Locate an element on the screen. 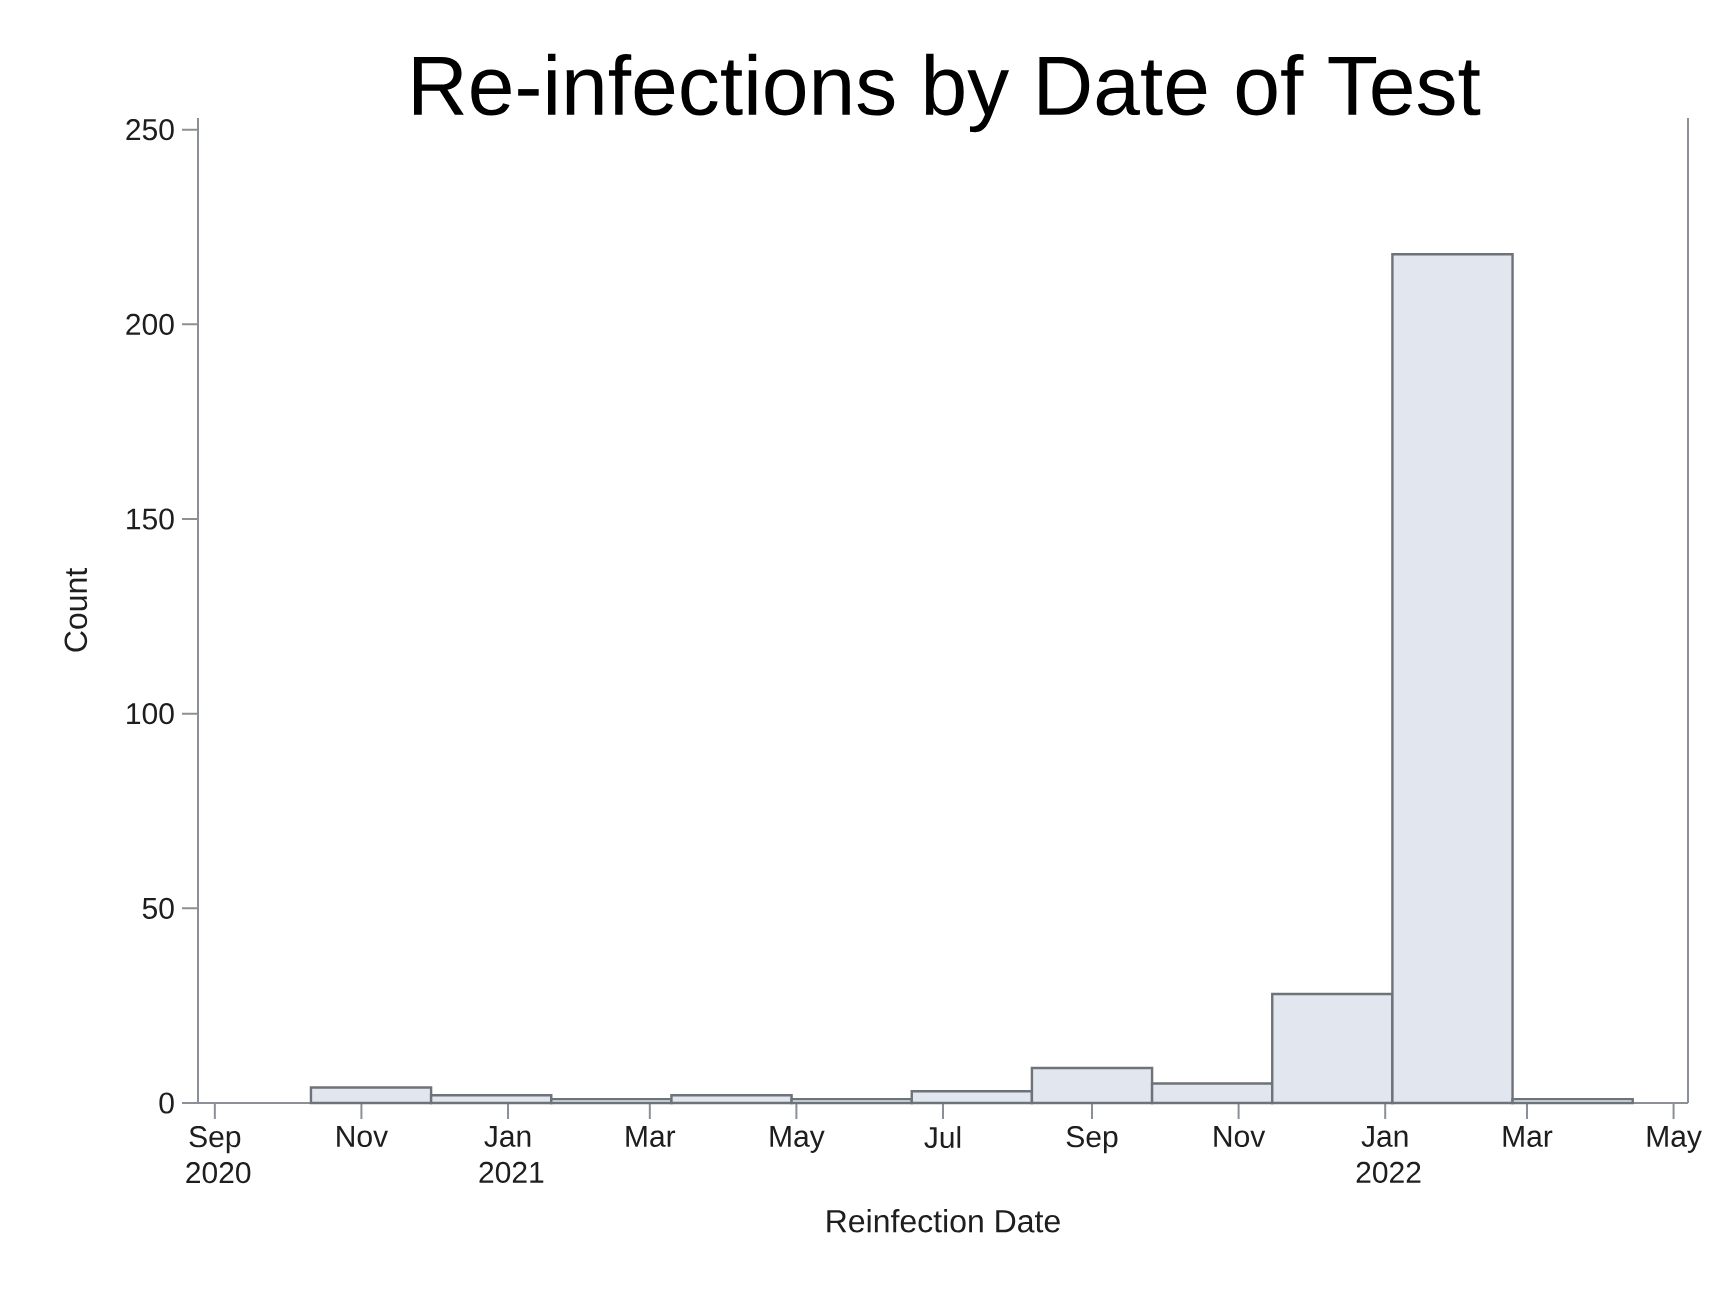  y-tick-label: 100 is located at coordinates (150, 714).